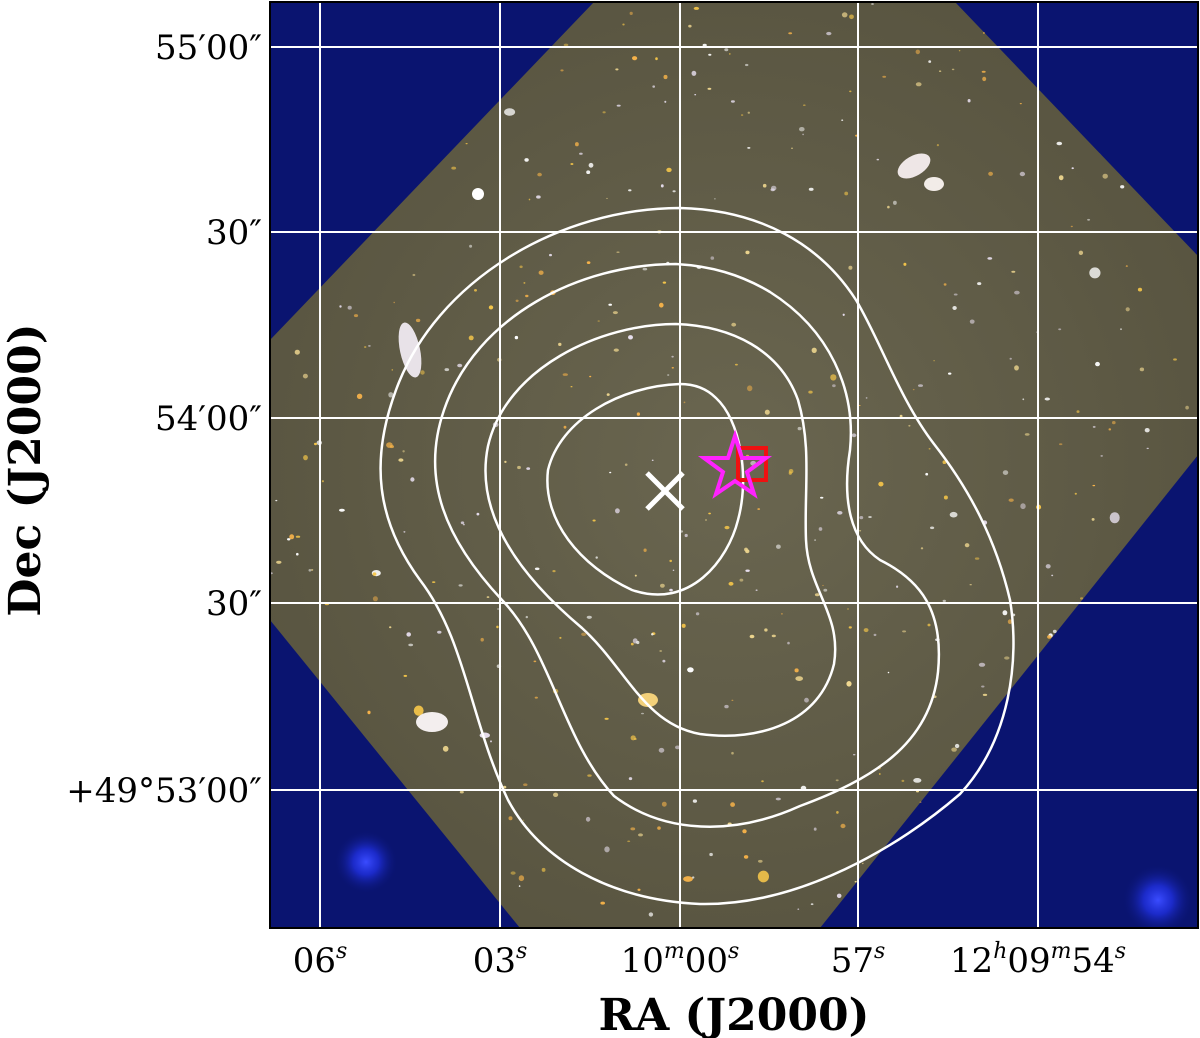  What do you see at coordinates (858, 960) in the screenshot?
I see `ra-tick-57: 57s` at bounding box center [858, 960].